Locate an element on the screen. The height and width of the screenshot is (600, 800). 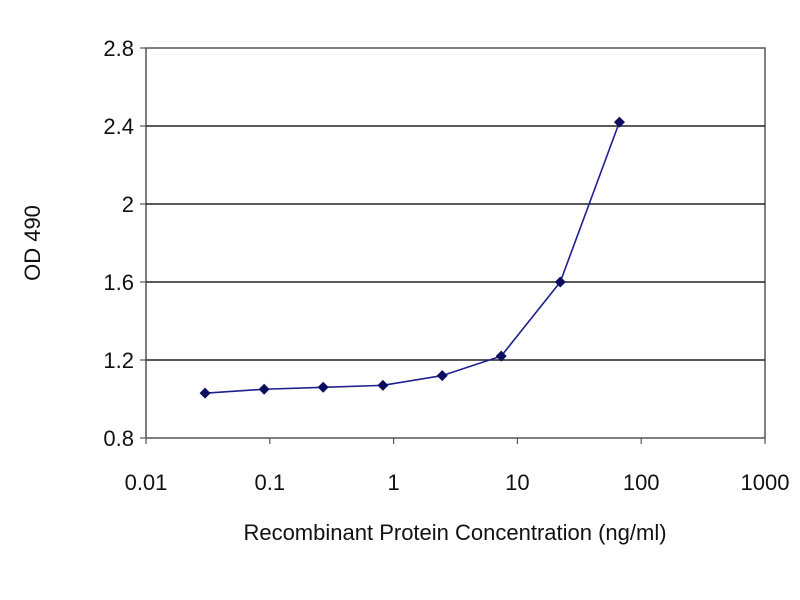
x-tick-label: 0.01 is located at coordinates (146, 482).